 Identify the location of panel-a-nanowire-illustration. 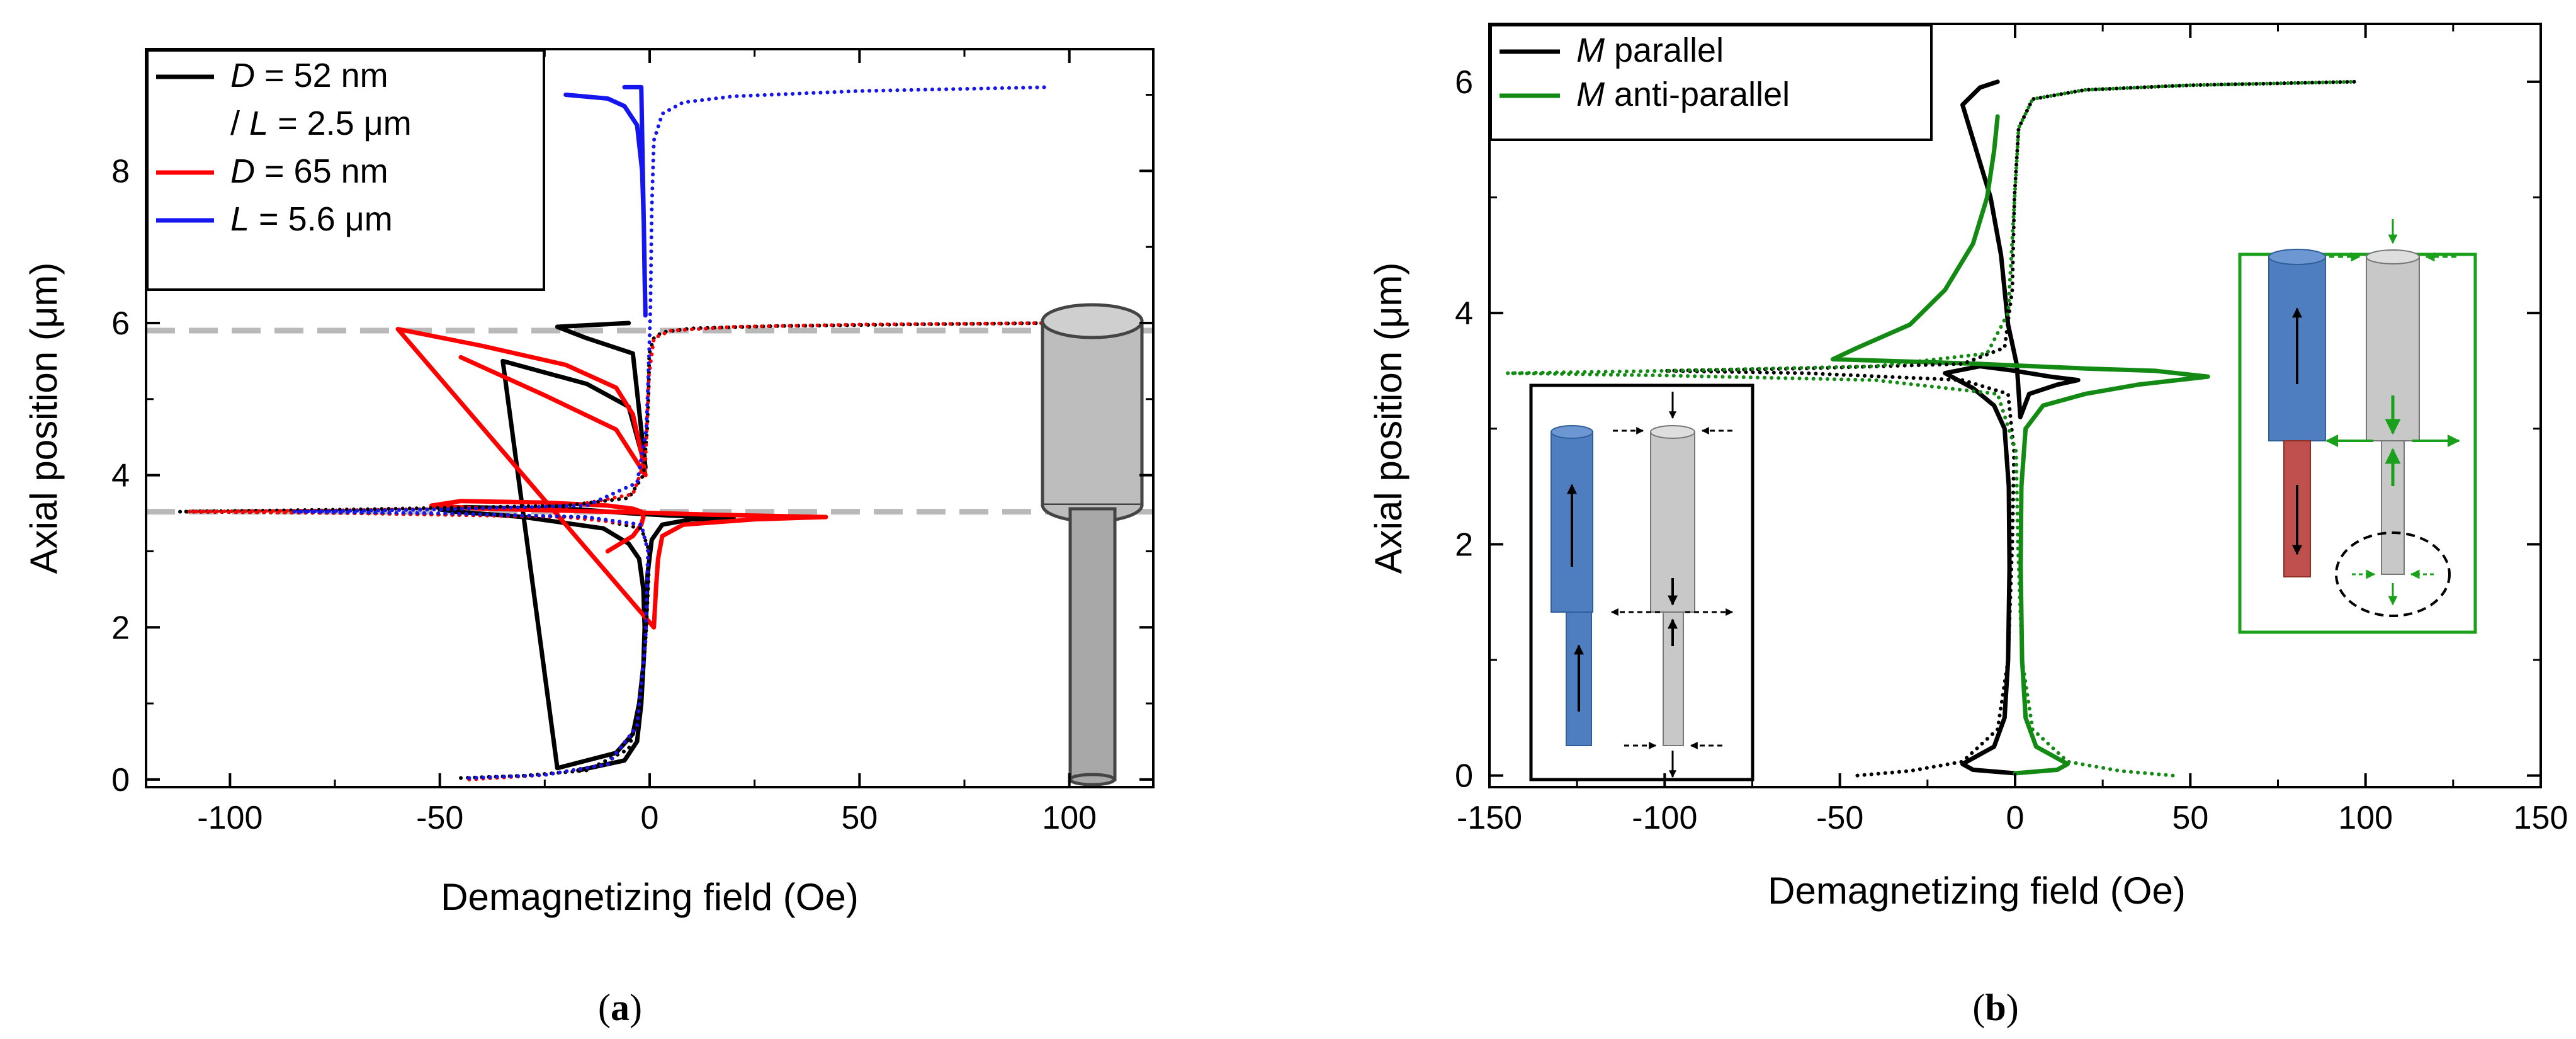
(1092, 544).